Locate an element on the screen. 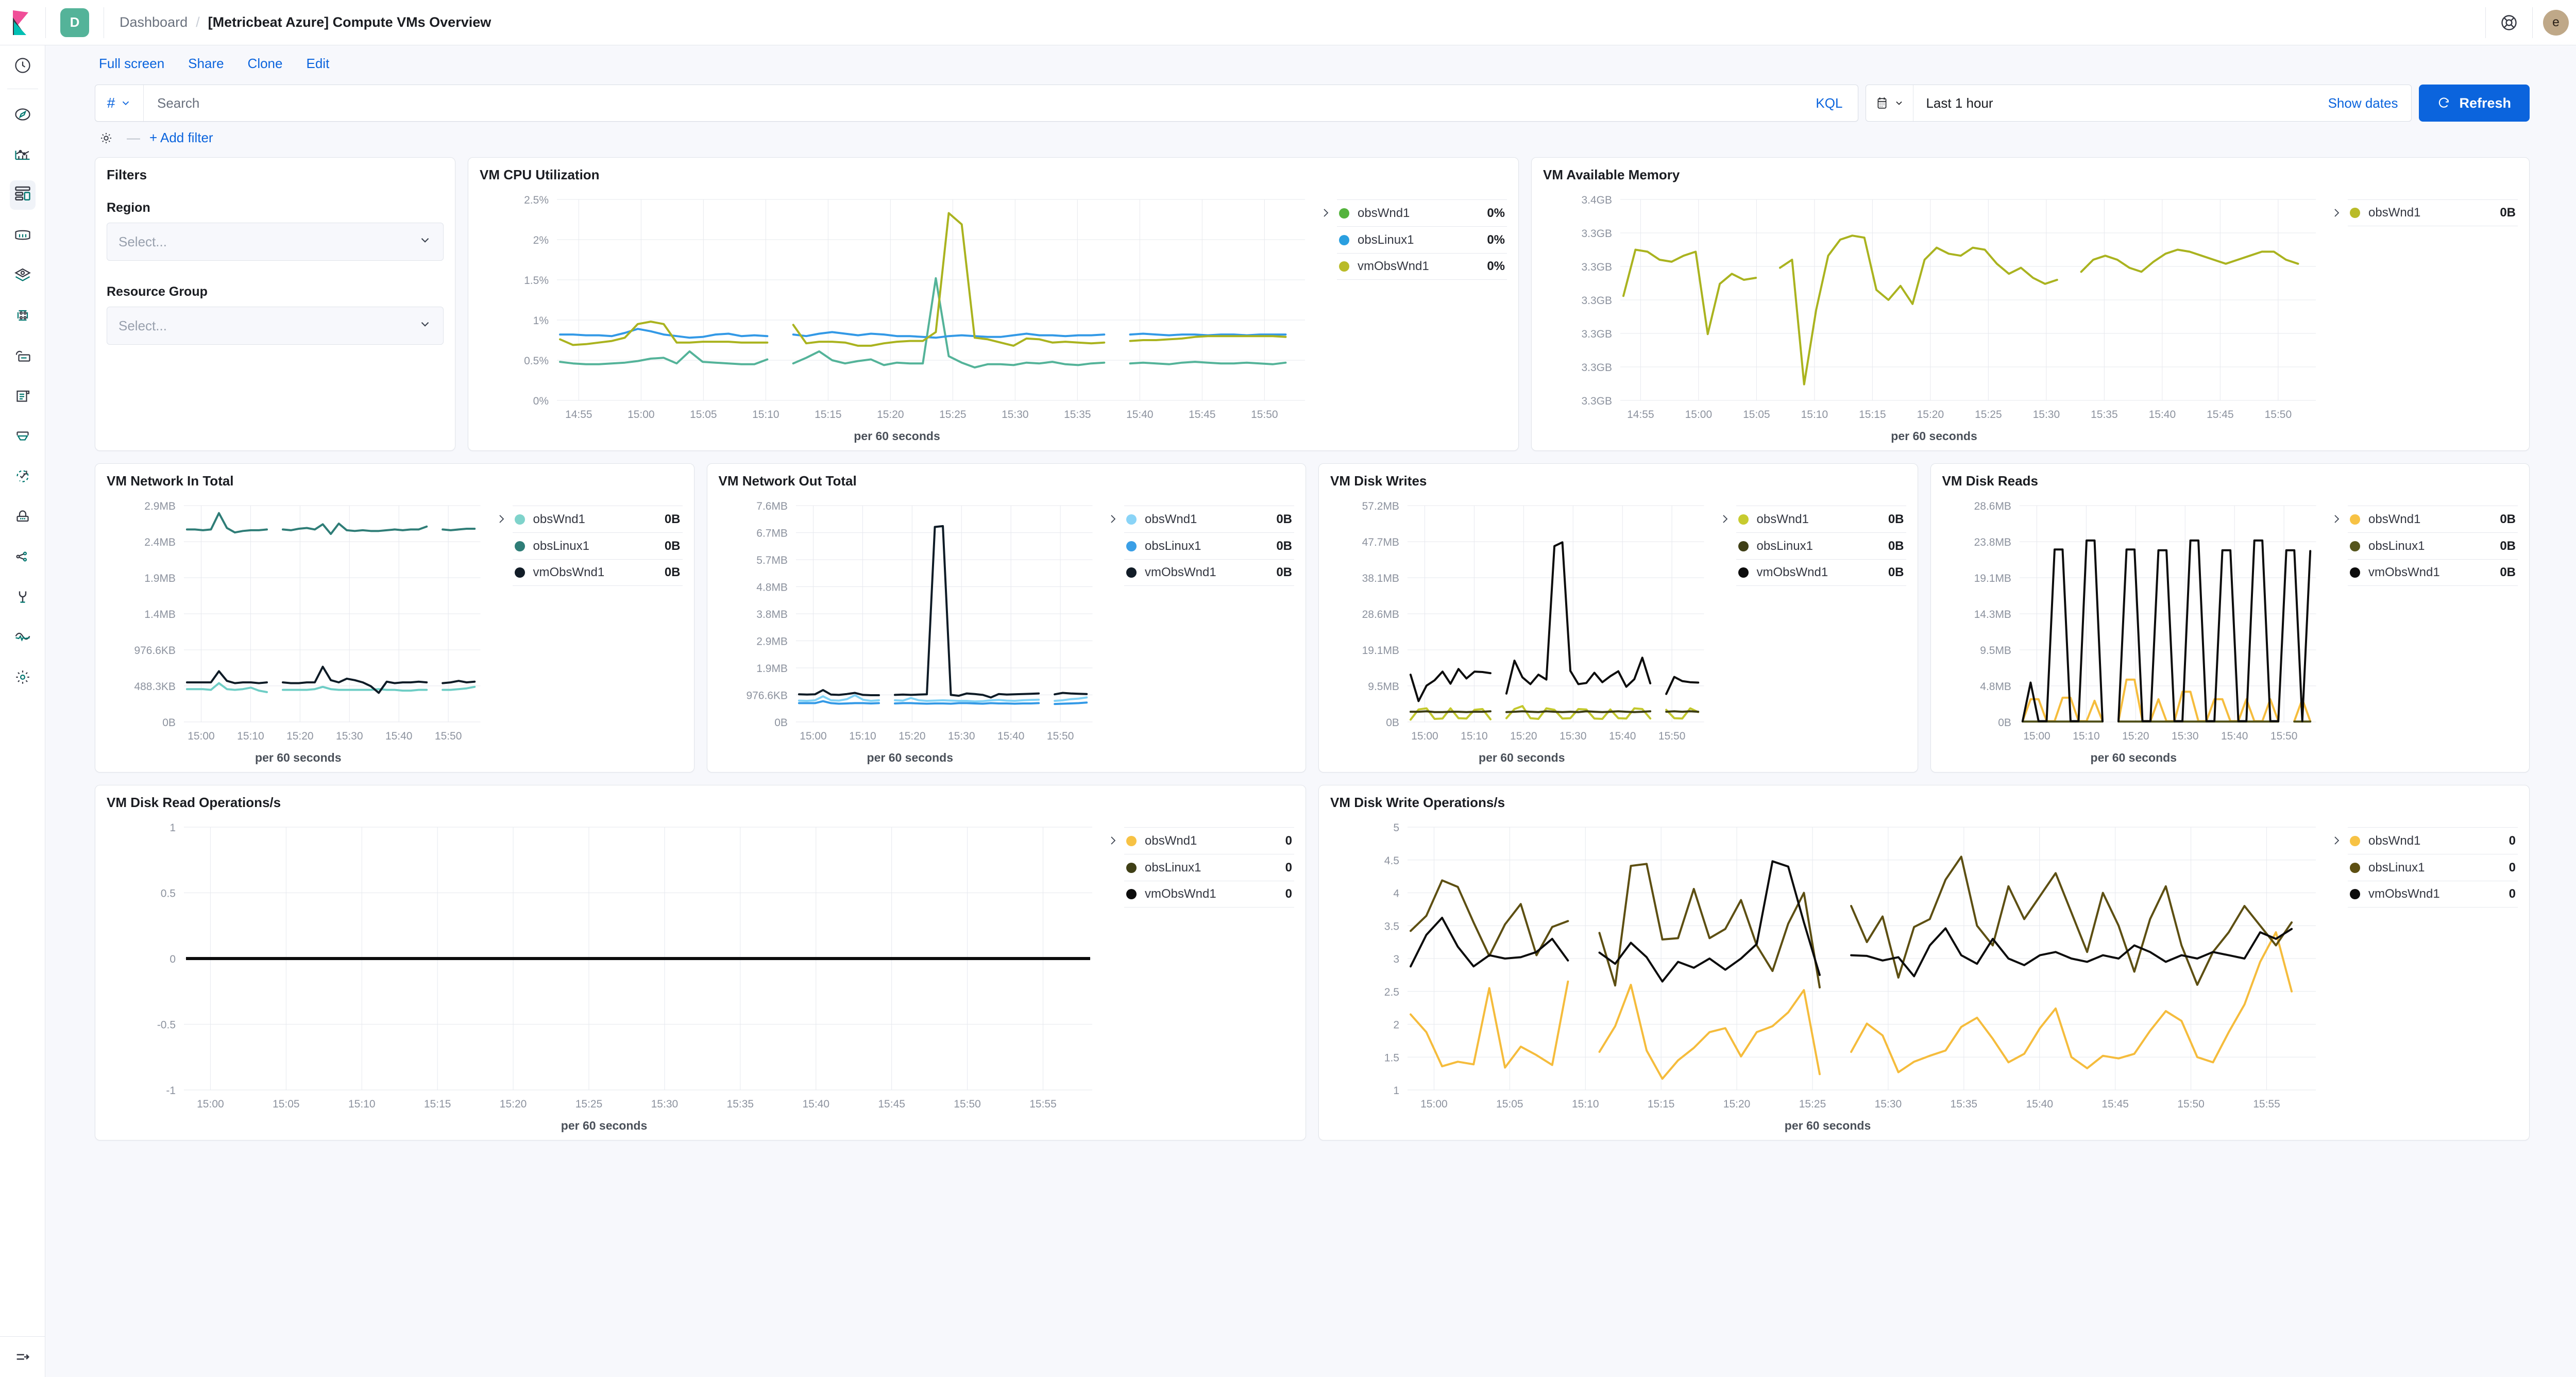  time-picker: Last 1 hour Show dates is located at coordinates (2139, 103).